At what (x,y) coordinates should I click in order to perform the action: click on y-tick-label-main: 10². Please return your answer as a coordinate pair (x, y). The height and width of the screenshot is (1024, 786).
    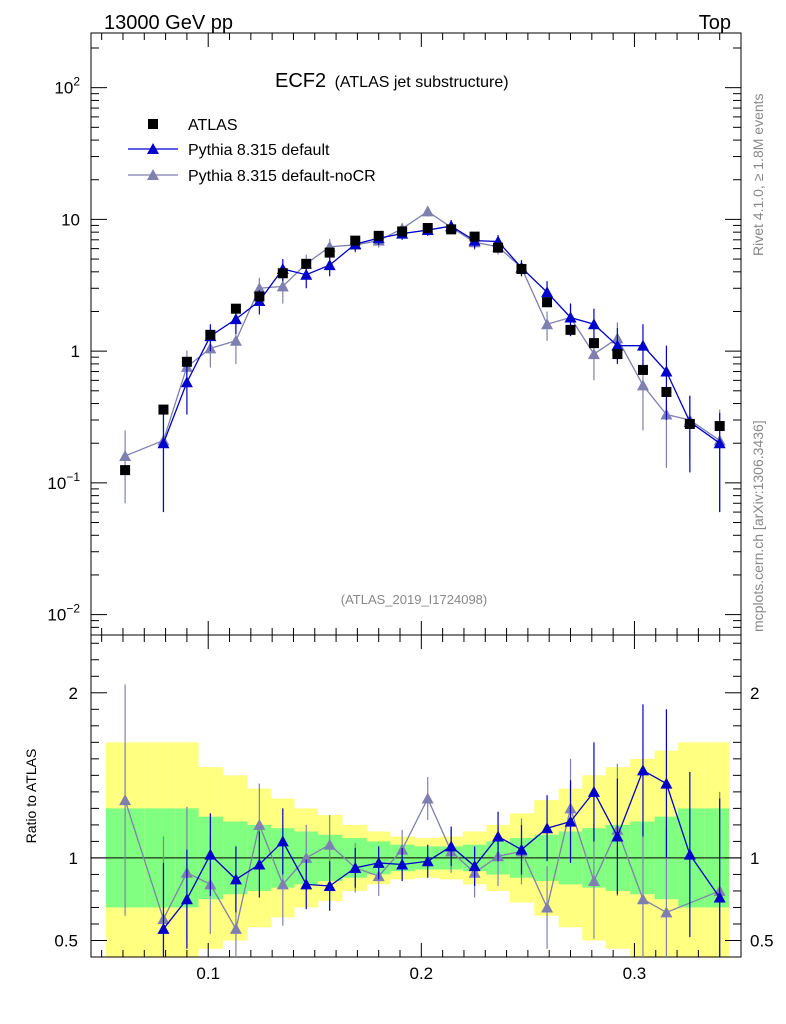
    Looking at the image, I should click on (67, 86).